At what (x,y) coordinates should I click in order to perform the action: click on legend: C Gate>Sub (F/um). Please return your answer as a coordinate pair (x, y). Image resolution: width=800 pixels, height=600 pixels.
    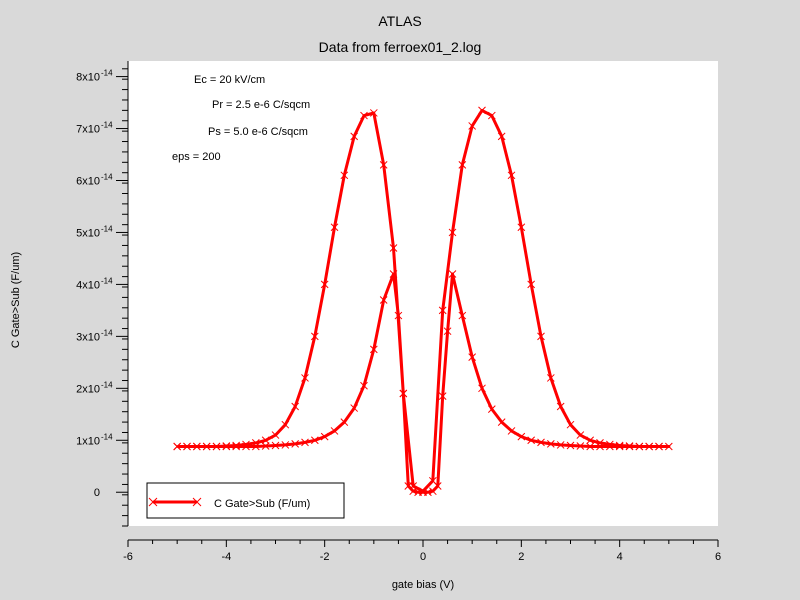
    Looking at the image, I should click on (245, 500).